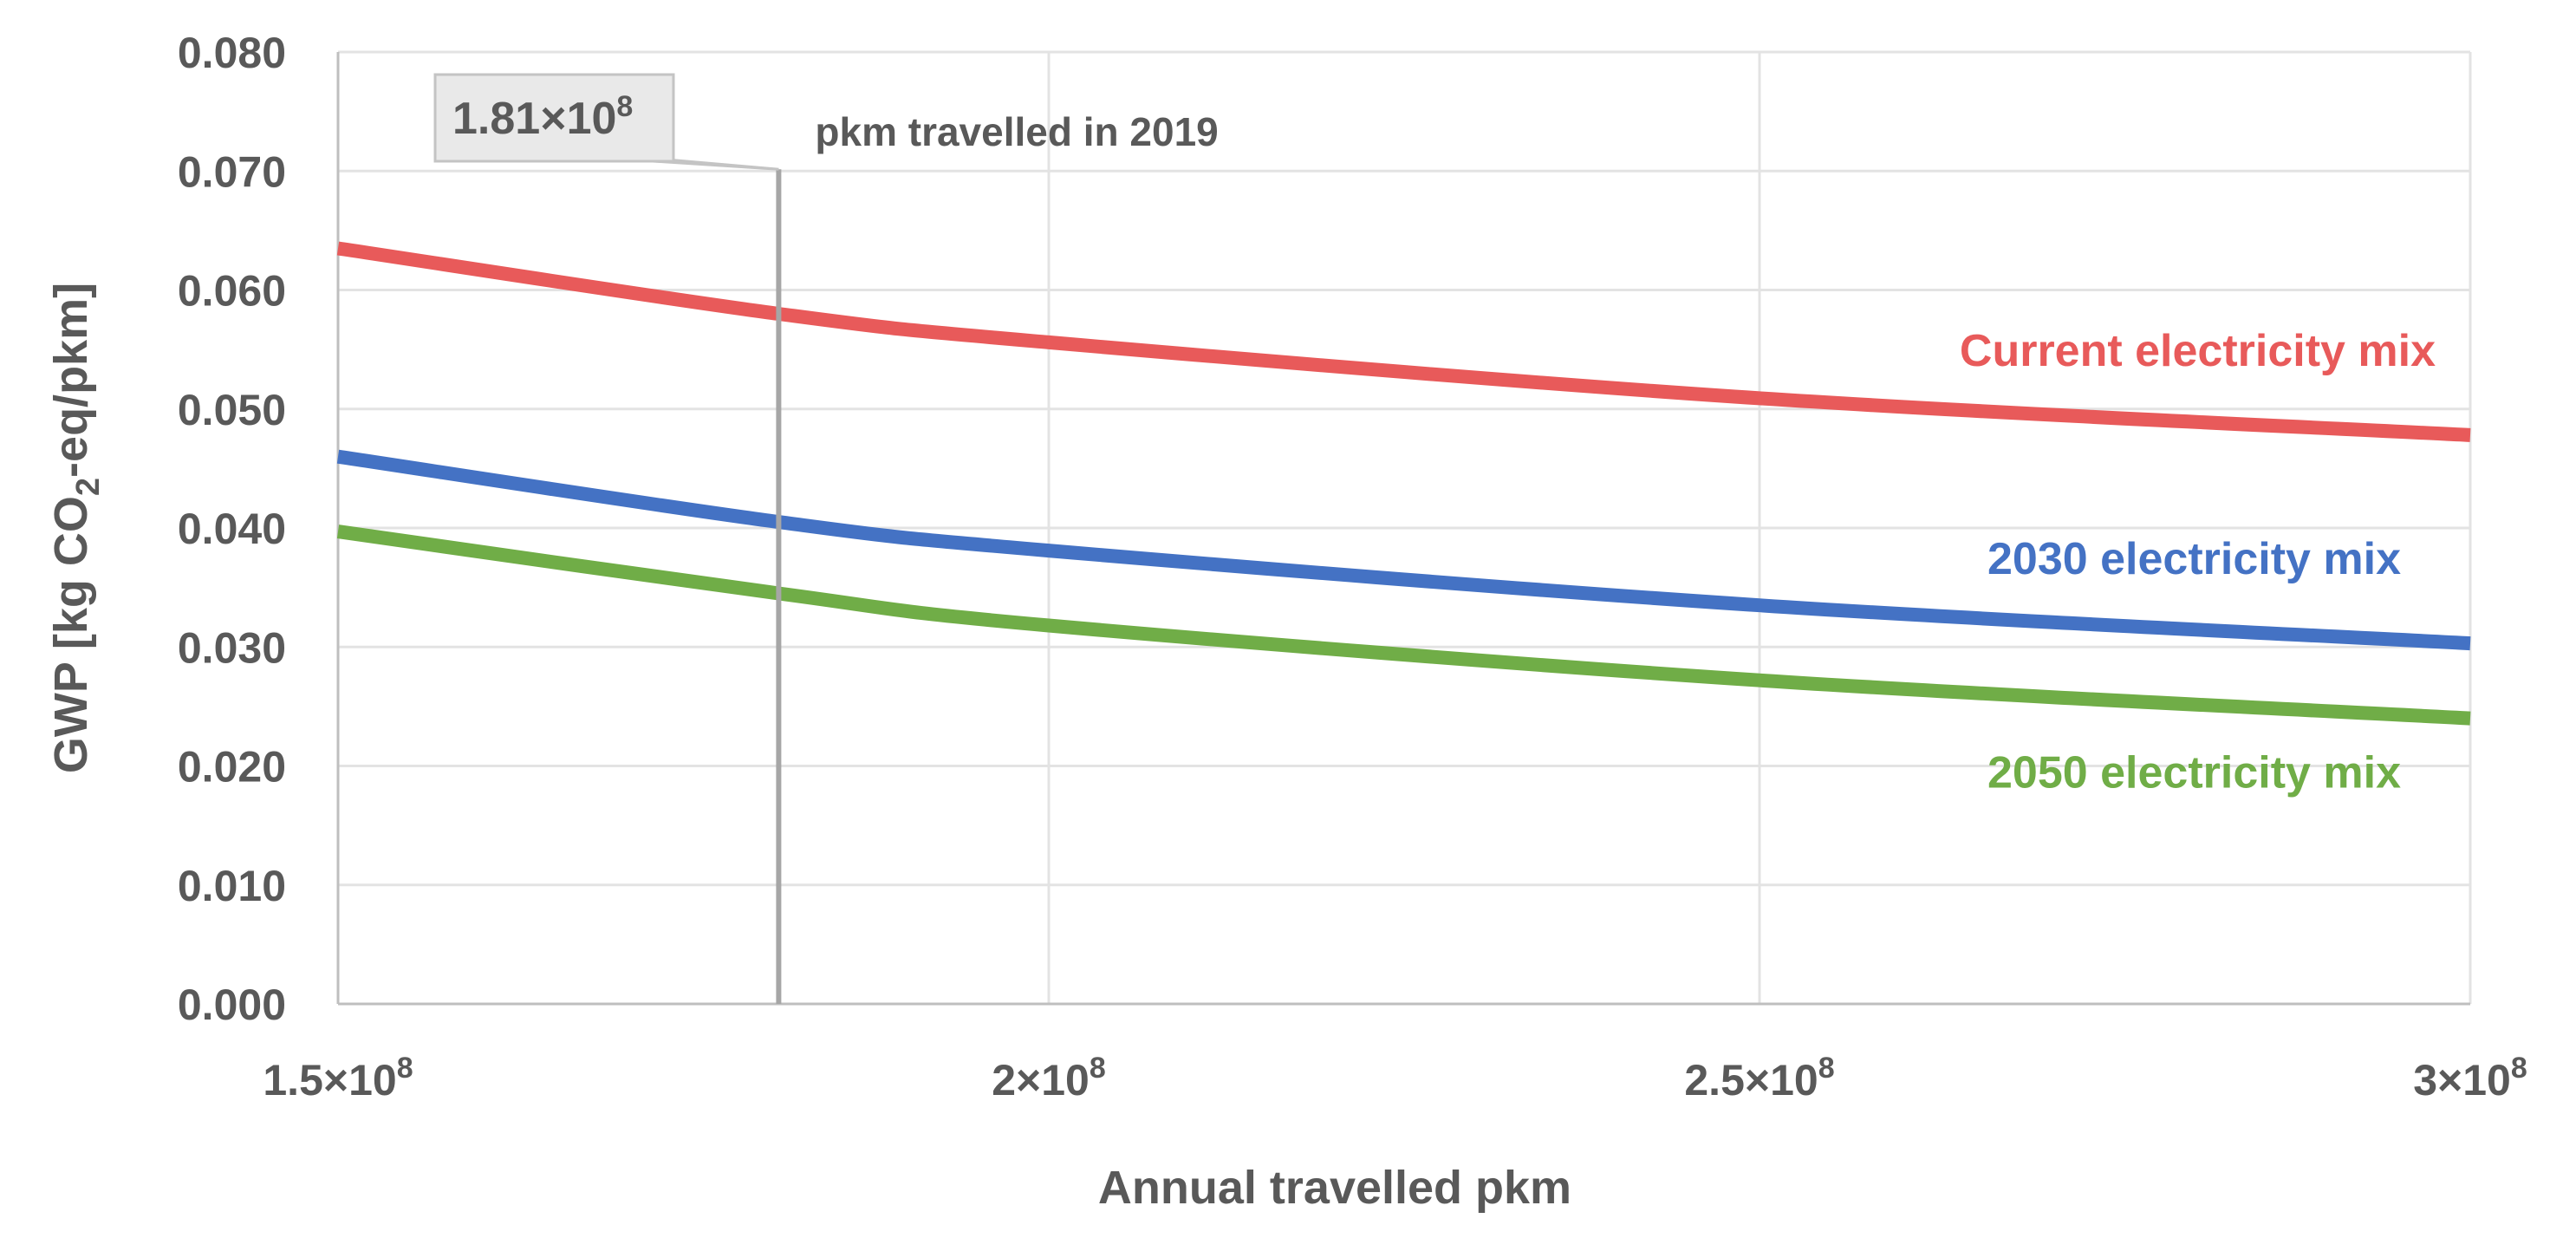  Describe the element at coordinates (232, 886) in the screenshot. I see `y-tick-label: 0.010` at that location.